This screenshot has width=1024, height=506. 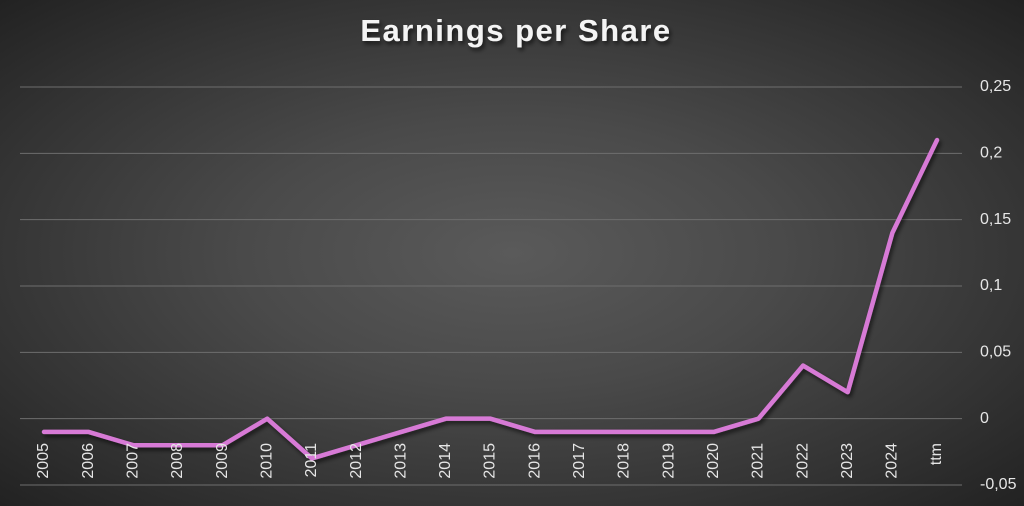 What do you see at coordinates (802, 461) in the screenshot?
I see `x-tick-label: 2022` at bounding box center [802, 461].